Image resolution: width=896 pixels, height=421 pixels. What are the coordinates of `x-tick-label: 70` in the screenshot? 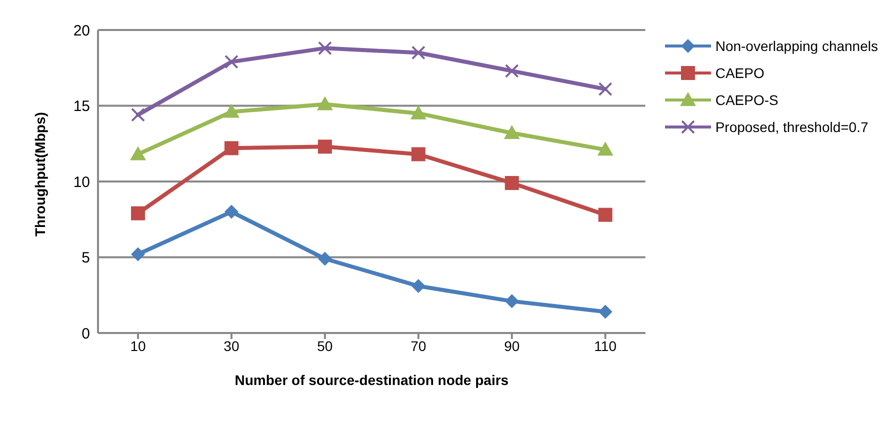 It's located at (418, 346).